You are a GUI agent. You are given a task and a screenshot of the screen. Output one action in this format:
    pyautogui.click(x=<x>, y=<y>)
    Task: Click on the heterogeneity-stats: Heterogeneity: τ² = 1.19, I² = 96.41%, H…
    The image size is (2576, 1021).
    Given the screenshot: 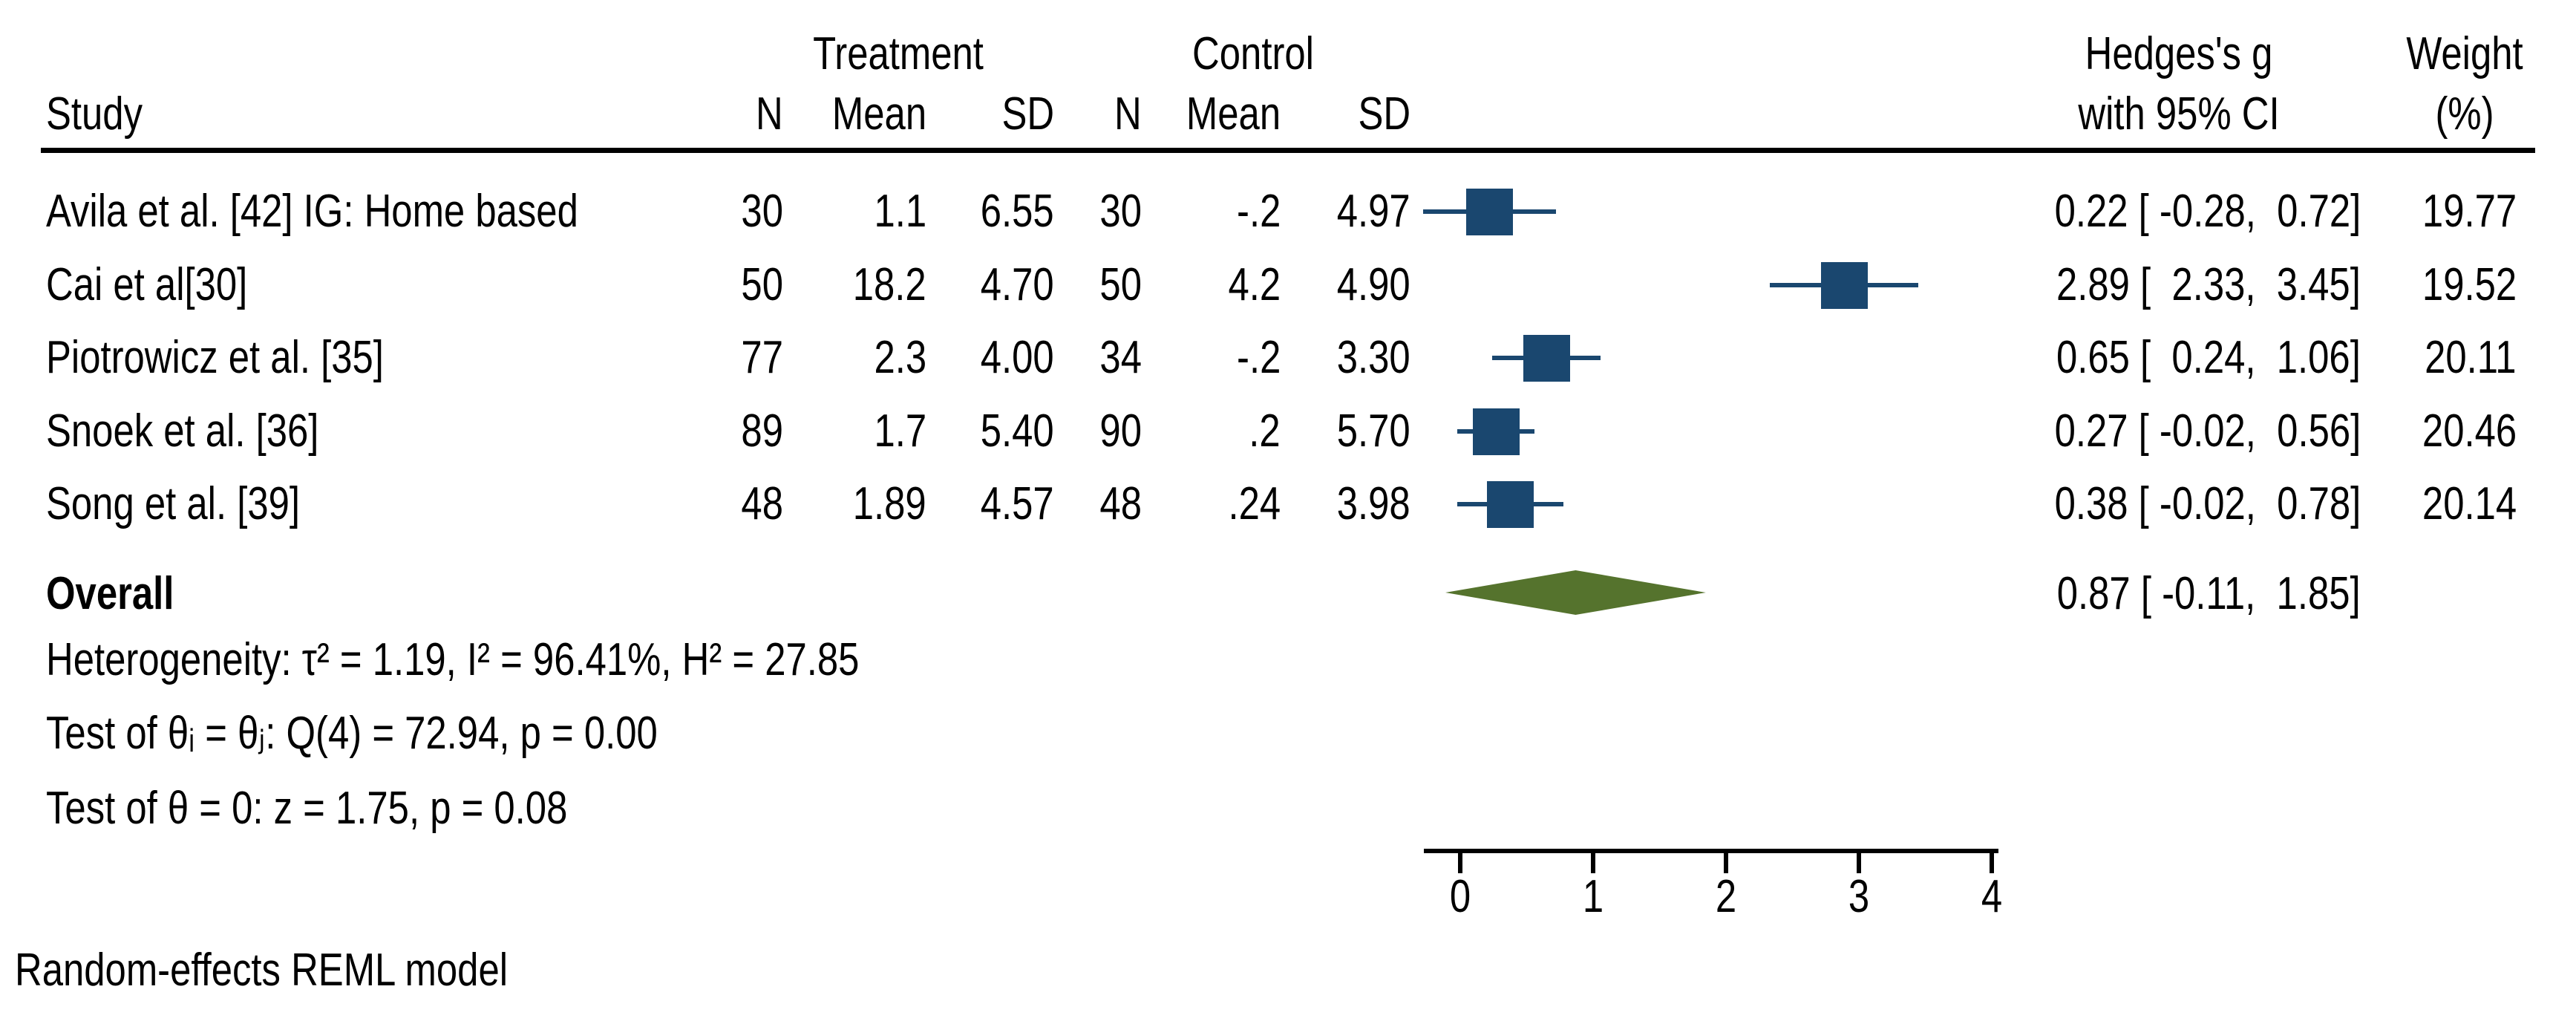 What is the action you would take?
    pyautogui.click(x=453, y=659)
    